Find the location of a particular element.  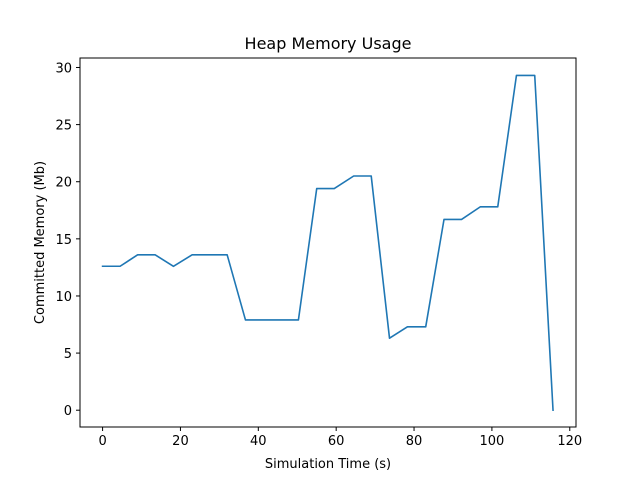

x-tick-label: 0 is located at coordinates (102, 441).